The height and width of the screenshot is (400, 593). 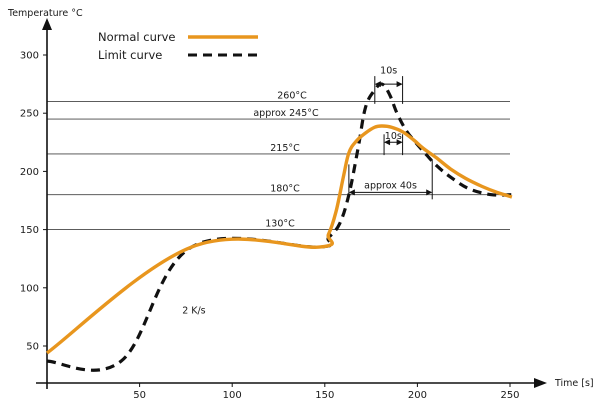 What do you see at coordinates (139, 395) in the screenshot?
I see `x-tick-label-50: 50` at bounding box center [139, 395].